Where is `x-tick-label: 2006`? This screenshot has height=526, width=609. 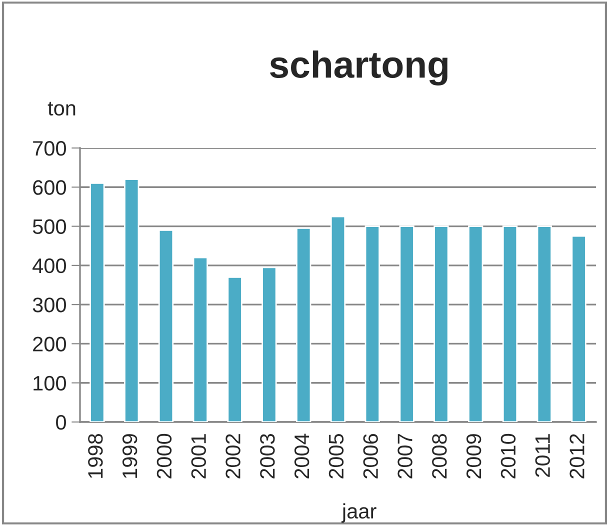
x-tick-label: 2006 is located at coordinates (370, 456).